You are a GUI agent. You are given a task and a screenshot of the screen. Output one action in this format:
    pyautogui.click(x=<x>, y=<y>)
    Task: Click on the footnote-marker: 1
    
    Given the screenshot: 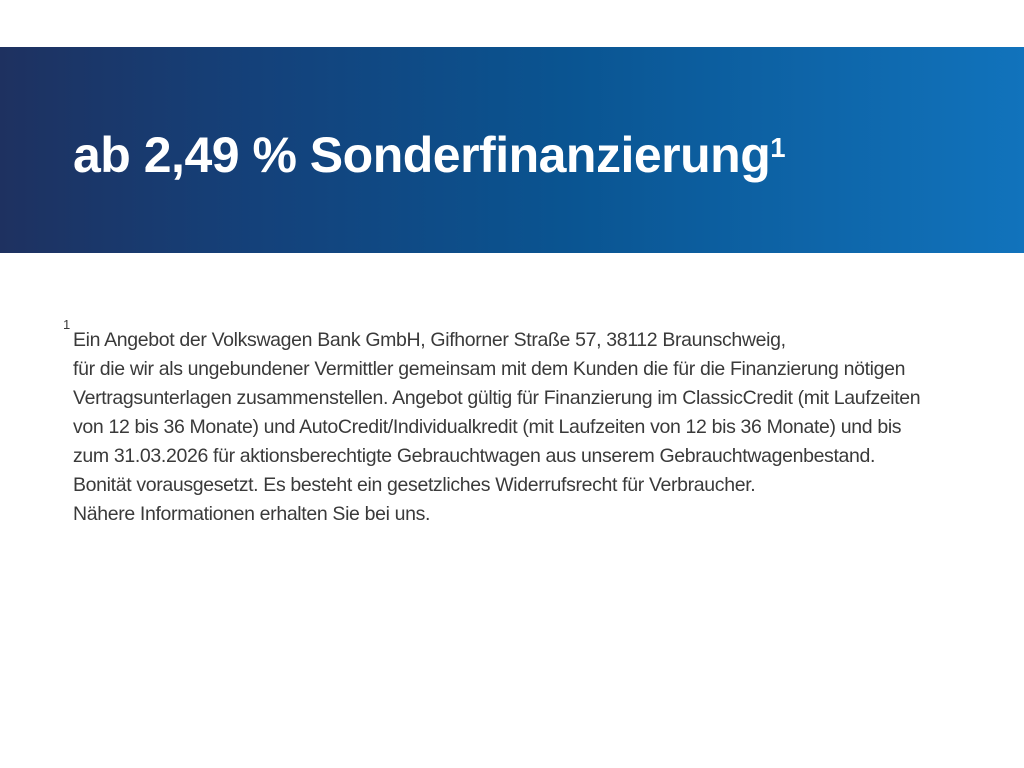 What is the action you would take?
    pyautogui.click(x=67, y=324)
    